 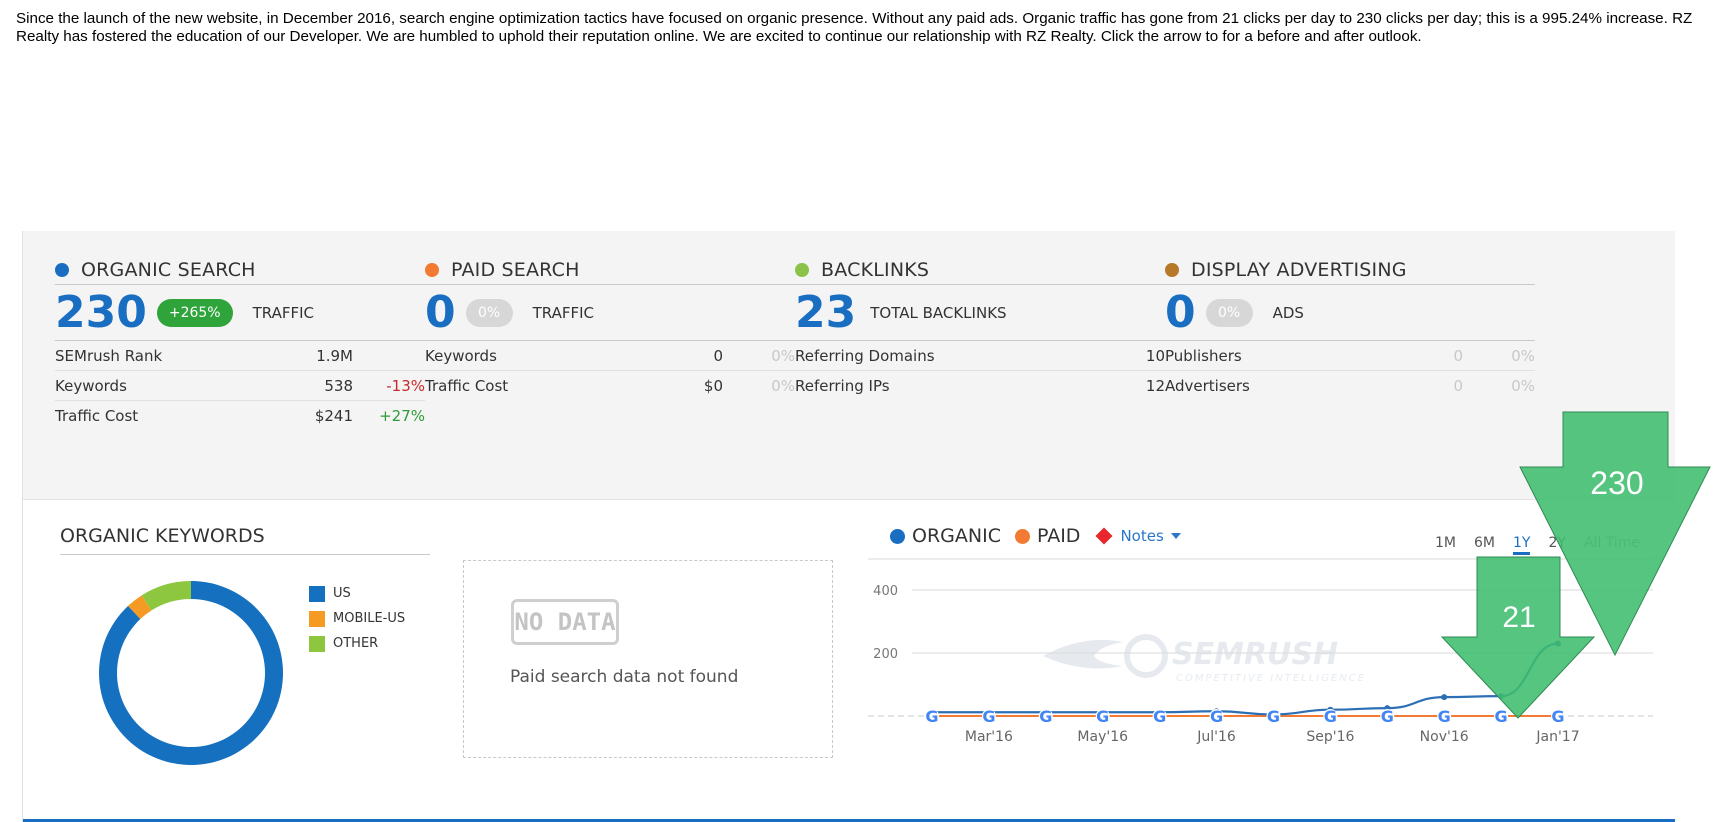 What do you see at coordinates (405, 385) in the screenshot?
I see `stat-change: -13%` at bounding box center [405, 385].